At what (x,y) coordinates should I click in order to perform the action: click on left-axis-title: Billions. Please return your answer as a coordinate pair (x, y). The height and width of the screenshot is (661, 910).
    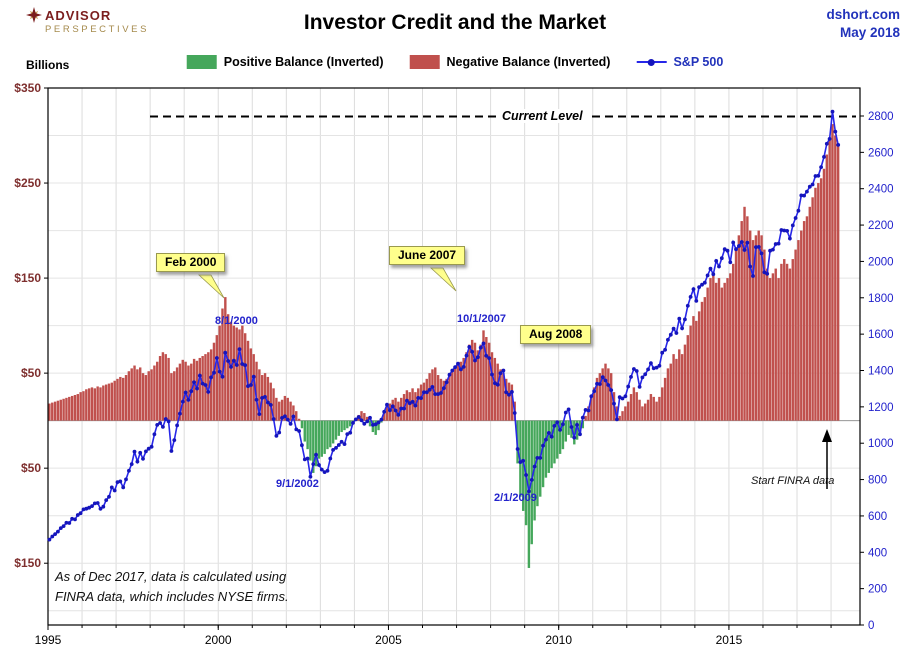
    Looking at the image, I should click on (48, 65).